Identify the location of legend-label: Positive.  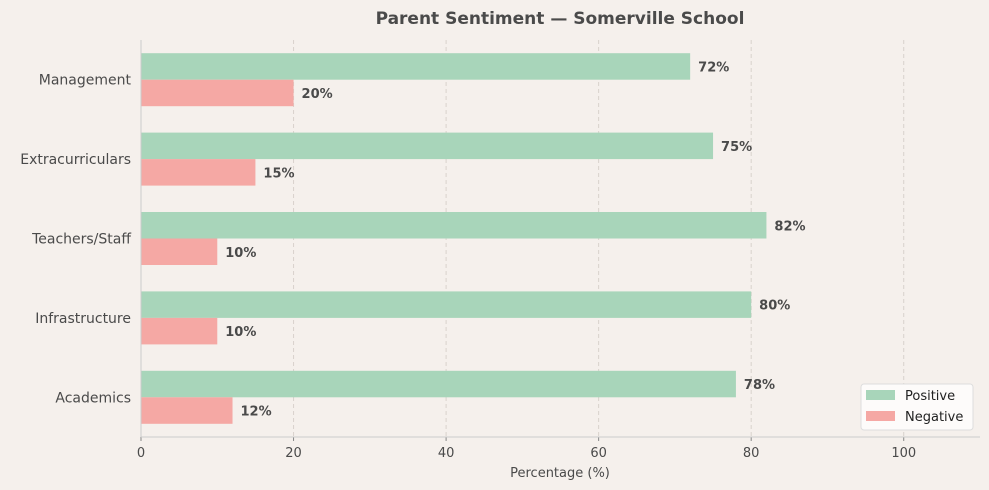
(930, 396).